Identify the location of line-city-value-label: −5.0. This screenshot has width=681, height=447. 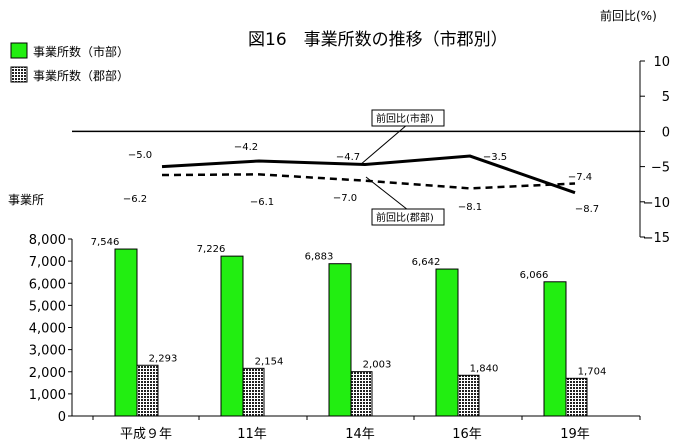
(140, 155).